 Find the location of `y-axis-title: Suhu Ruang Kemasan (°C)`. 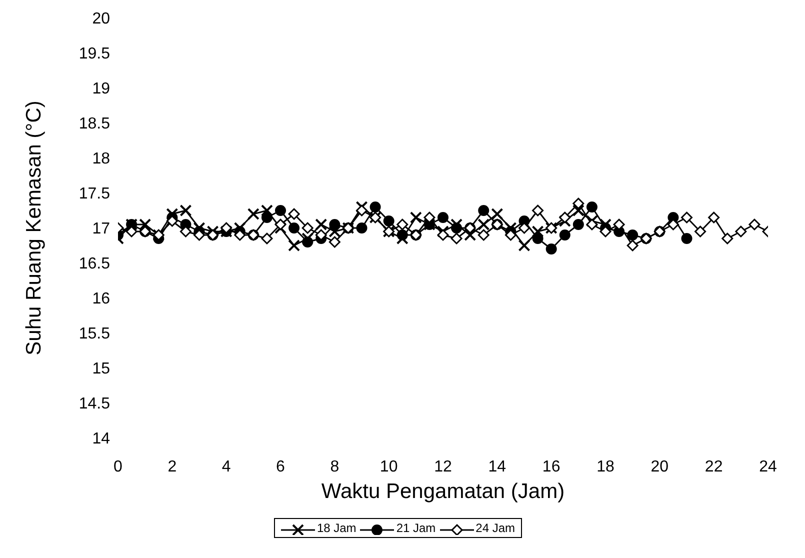

y-axis-title: Suhu Ruang Kemasan (°C) is located at coordinates (34, 228).